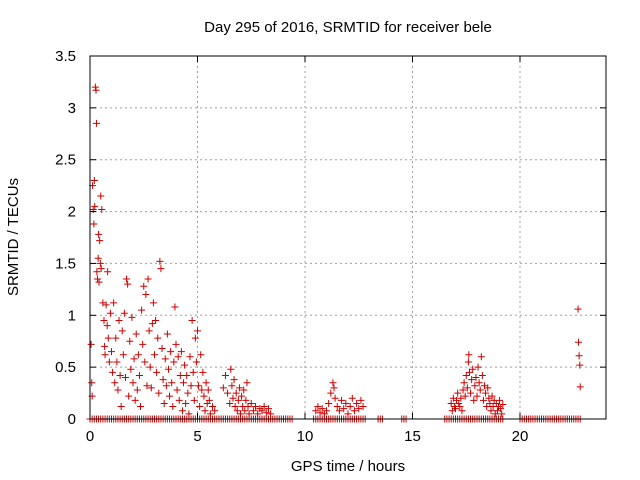 The width and height of the screenshot is (640, 480). I want to click on y-tick-label: 1, so click(72, 315).